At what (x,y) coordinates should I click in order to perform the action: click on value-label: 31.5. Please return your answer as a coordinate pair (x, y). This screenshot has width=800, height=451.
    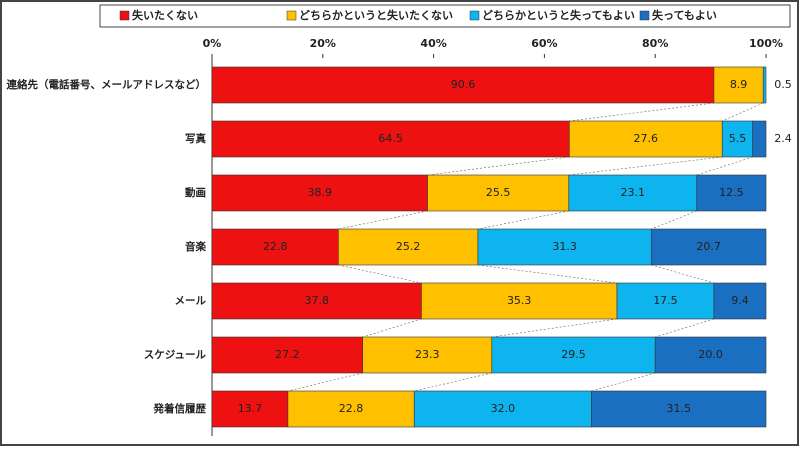
    Looking at the image, I should click on (678, 408).